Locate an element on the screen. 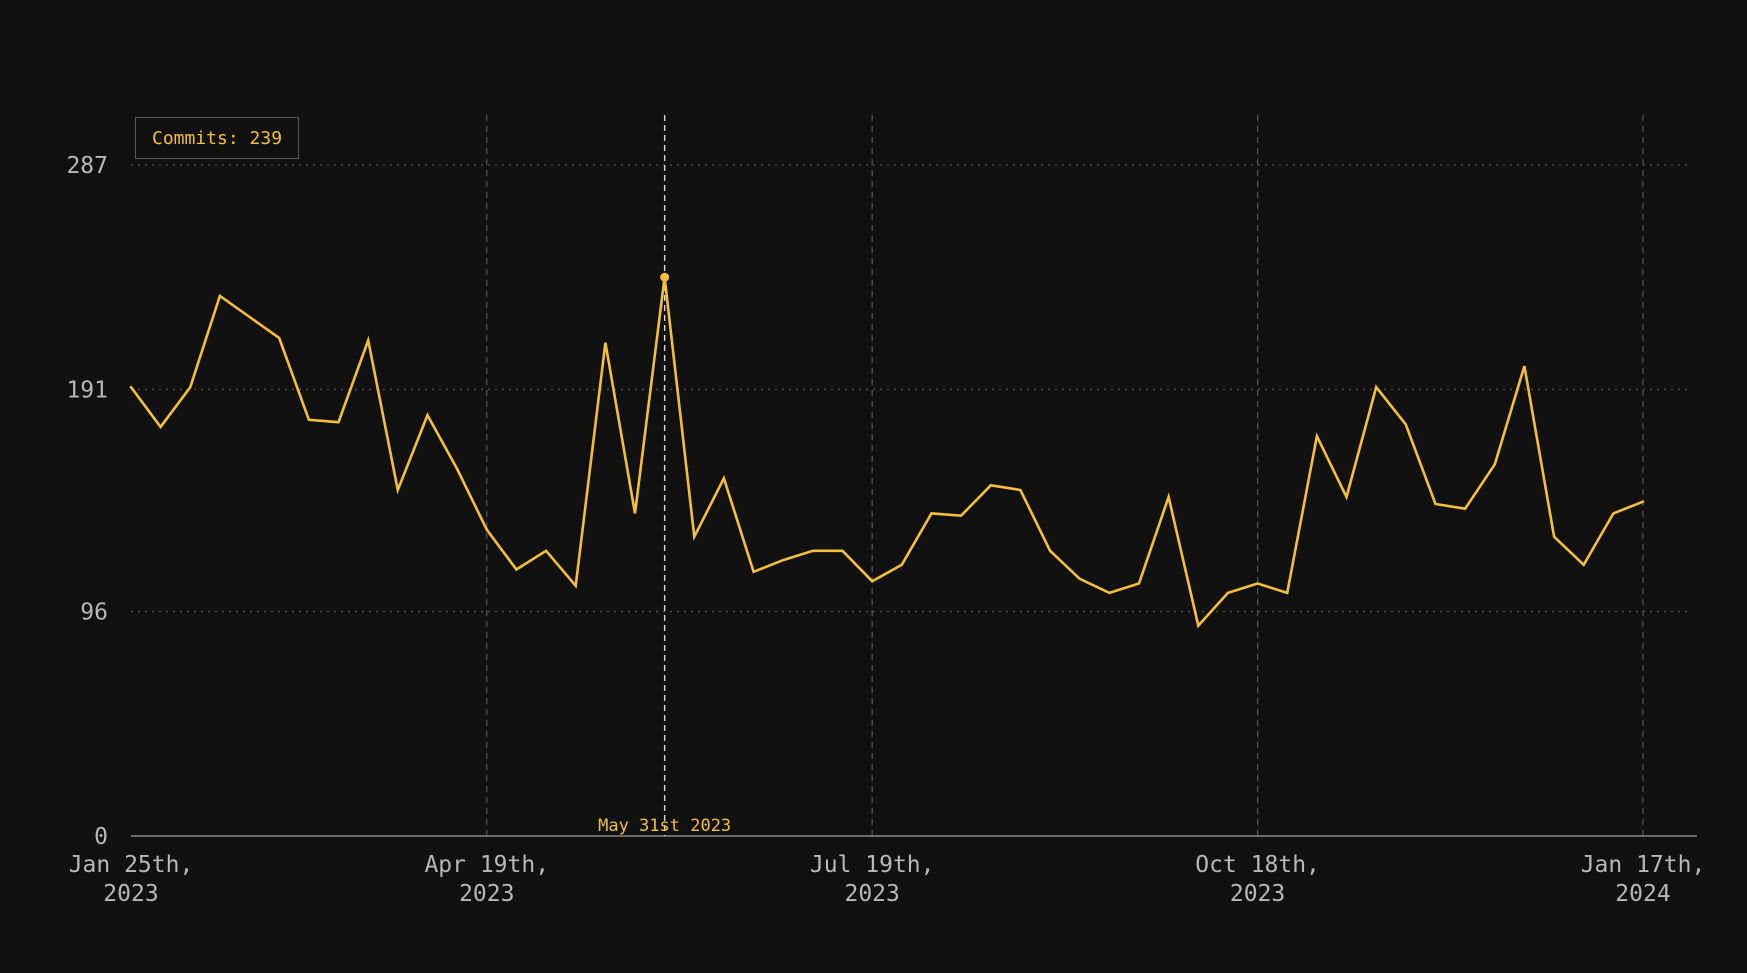 The image size is (1747, 973). hover-point is located at coordinates (665, 277).